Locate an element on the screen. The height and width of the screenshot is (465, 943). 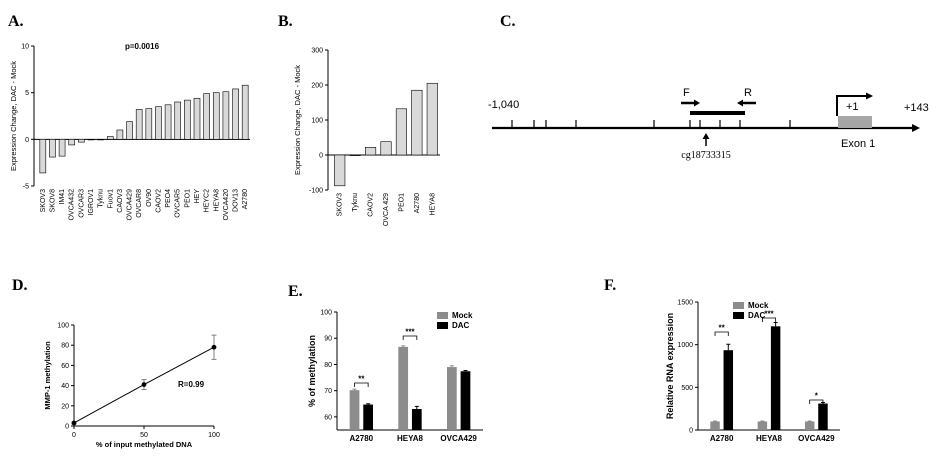
a-x-tick-label: Tyknu is located at coordinates (101, 198).